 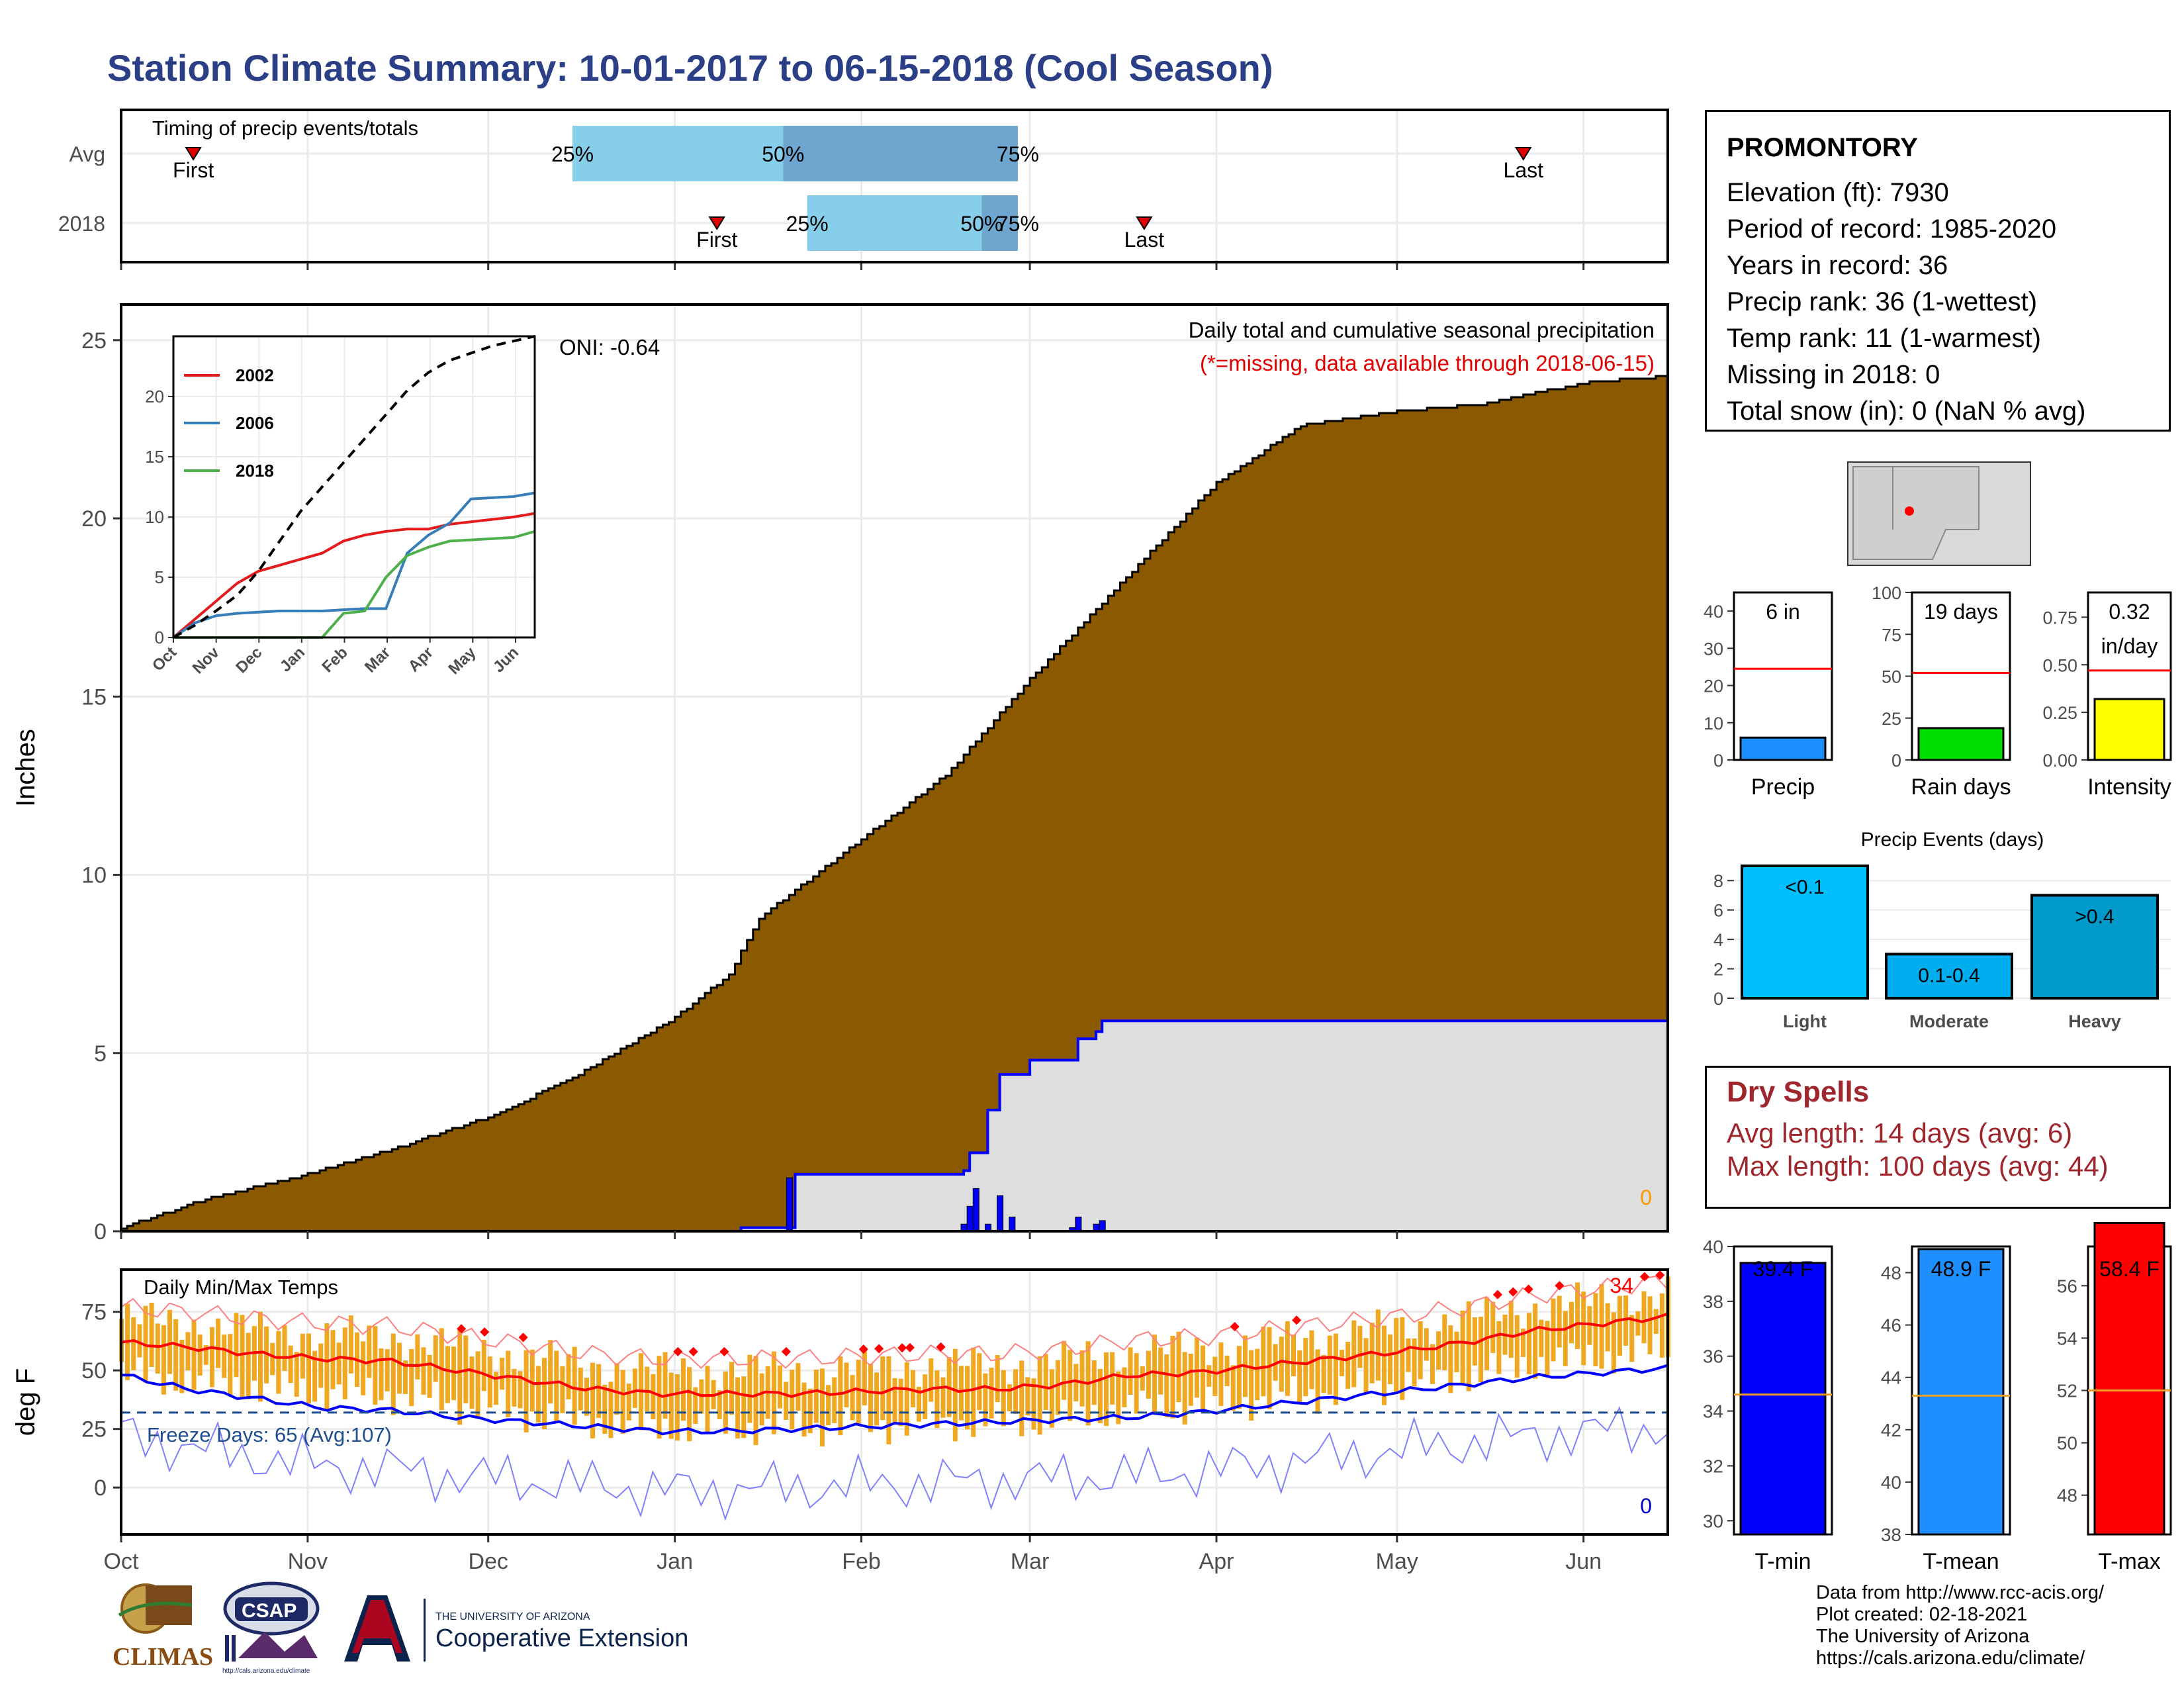 I want to click on timing-last-label: Last, so click(x=1524, y=170).